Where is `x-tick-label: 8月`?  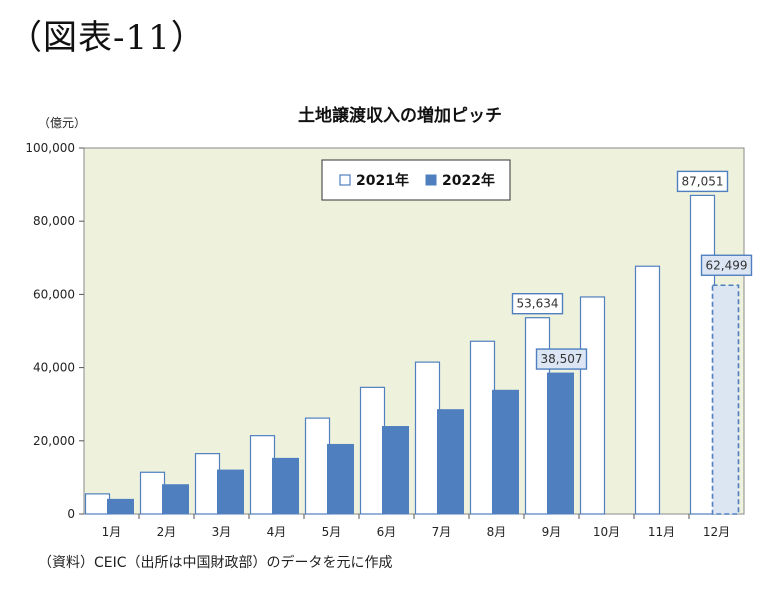
x-tick-label: 8月 is located at coordinates (497, 532).